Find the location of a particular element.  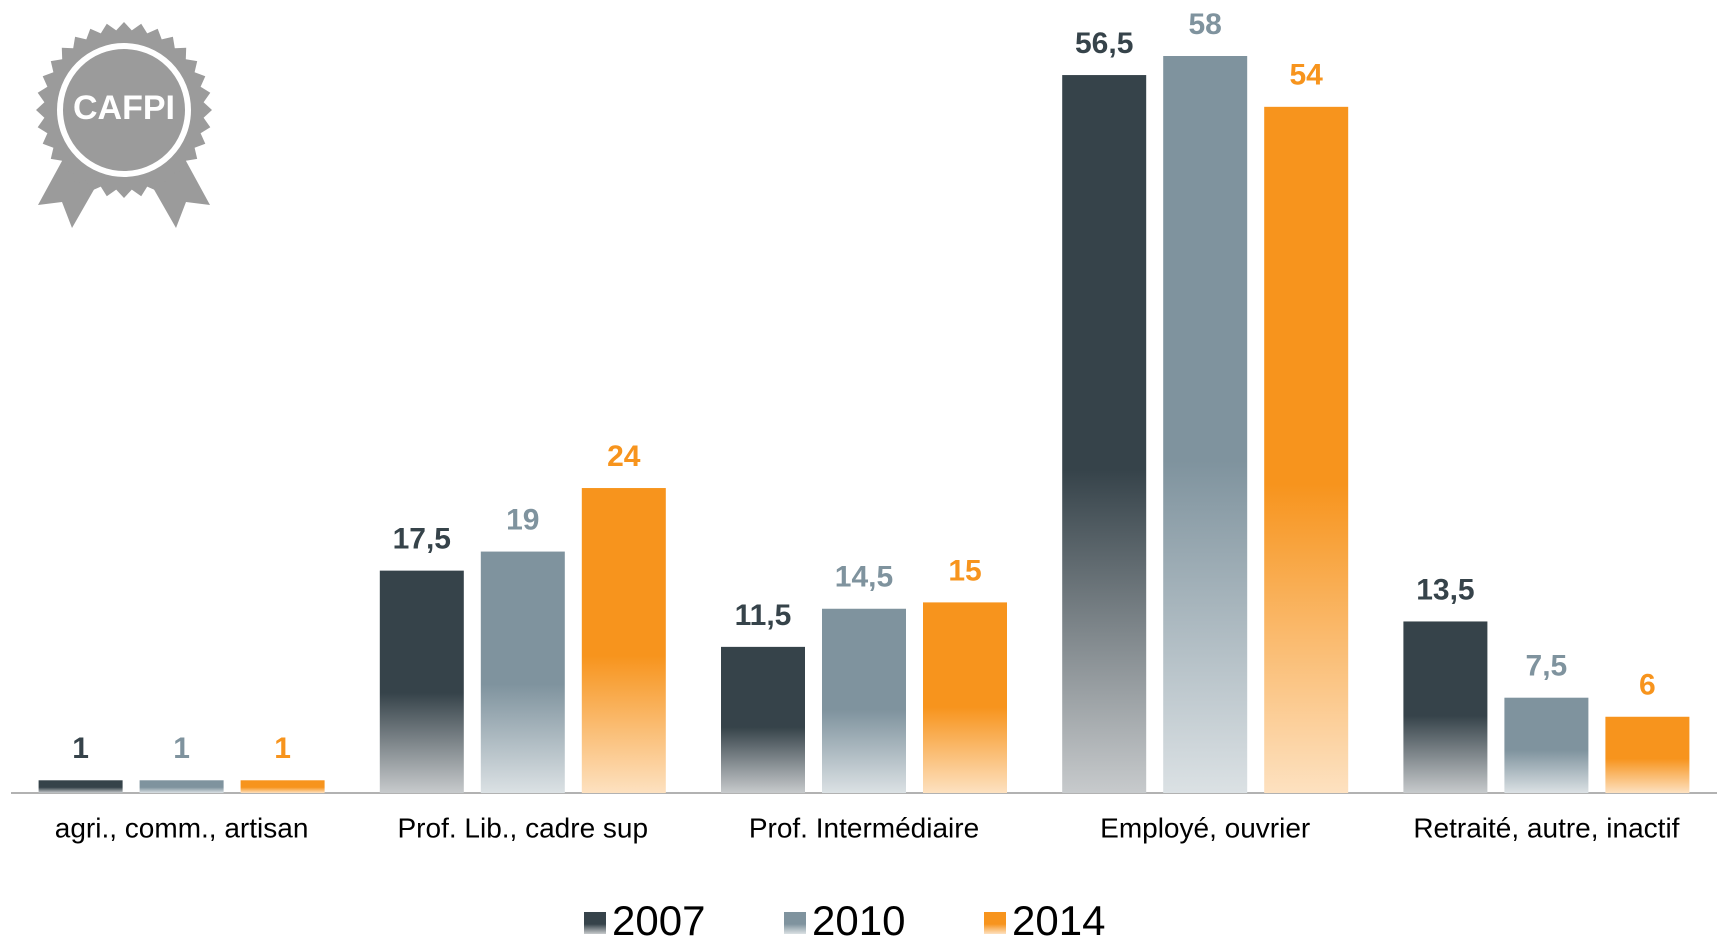

logo: CAFPI is located at coordinates (124, 125).